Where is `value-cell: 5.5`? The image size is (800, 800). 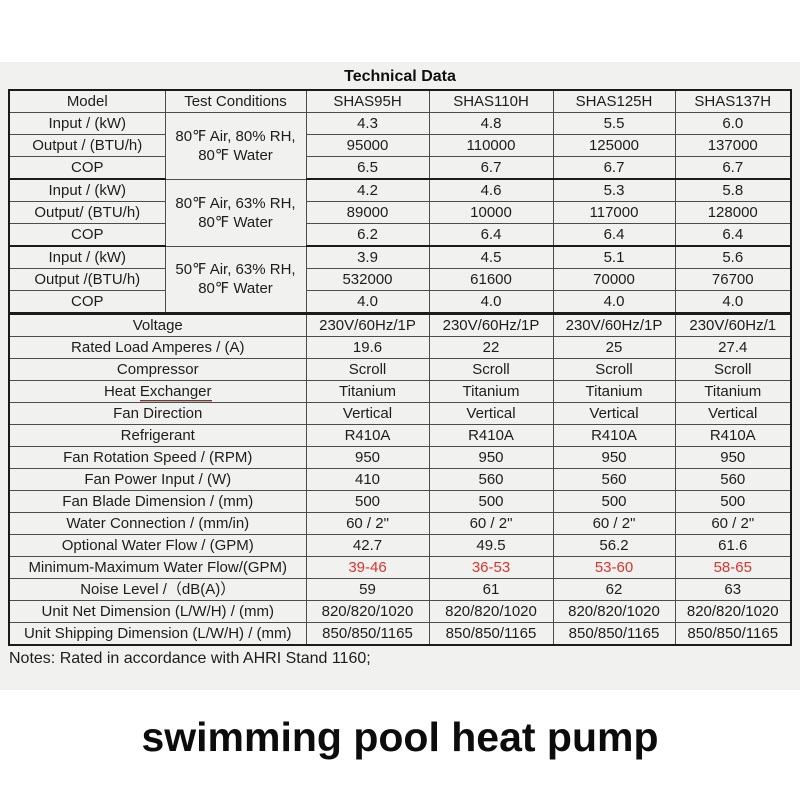
value-cell: 5.5 is located at coordinates (614, 123).